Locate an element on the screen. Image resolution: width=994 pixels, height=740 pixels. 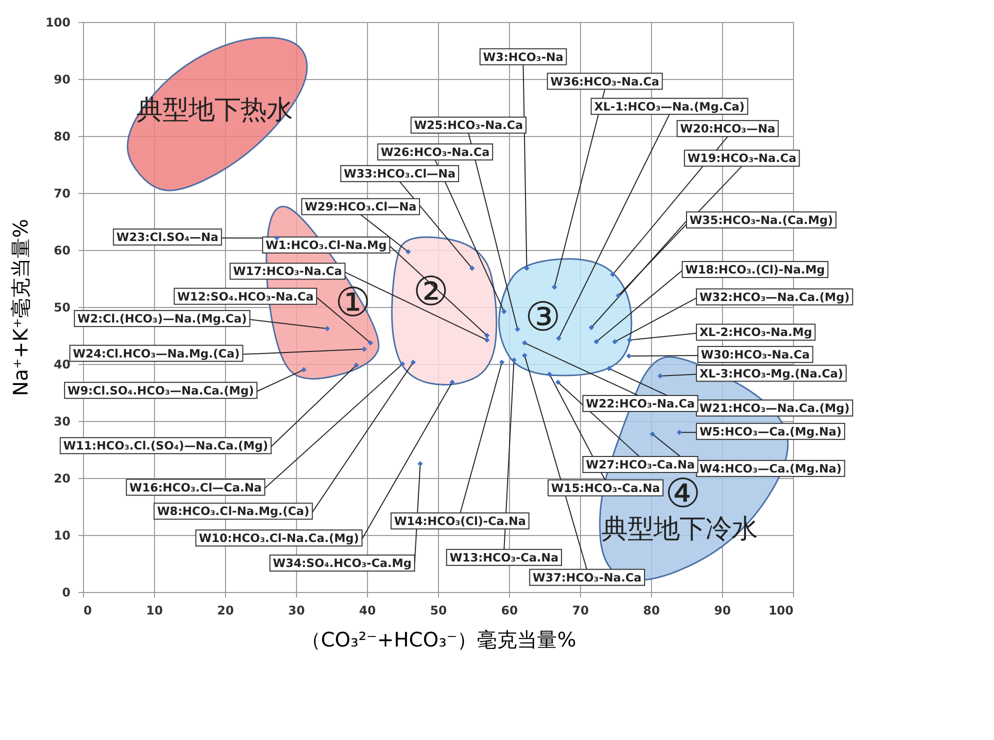
annotation: W12:SO₄.HCO₃-Na.Ca is located at coordinates (245, 296).